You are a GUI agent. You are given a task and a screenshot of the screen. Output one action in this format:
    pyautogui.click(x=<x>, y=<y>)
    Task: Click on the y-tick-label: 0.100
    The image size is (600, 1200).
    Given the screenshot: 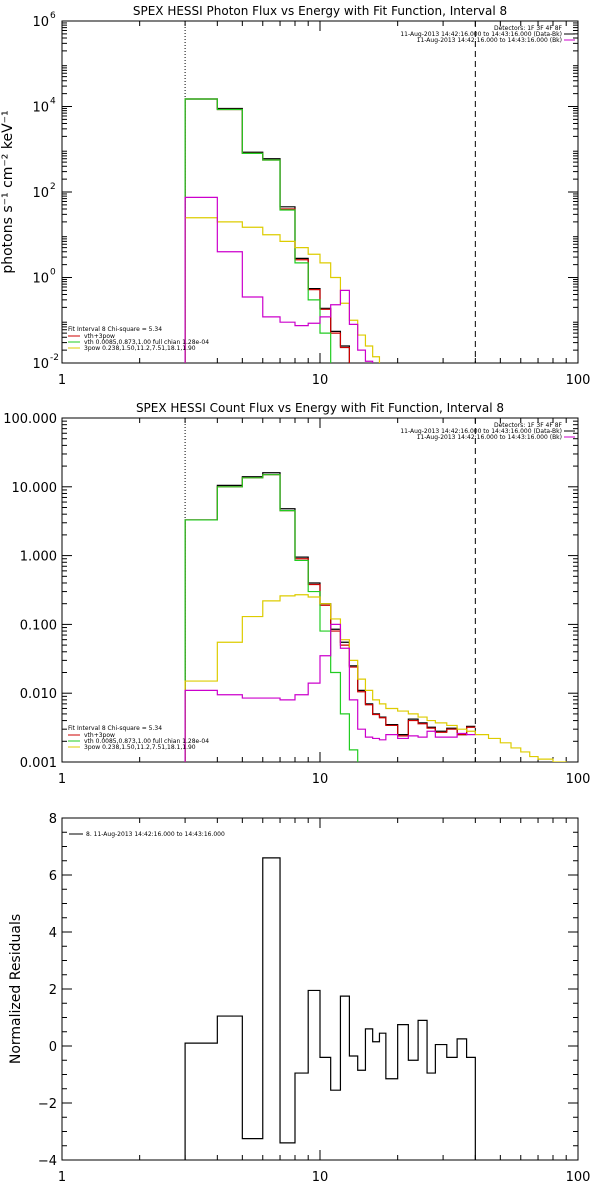 What is the action you would take?
    pyautogui.click(x=38, y=625)
    